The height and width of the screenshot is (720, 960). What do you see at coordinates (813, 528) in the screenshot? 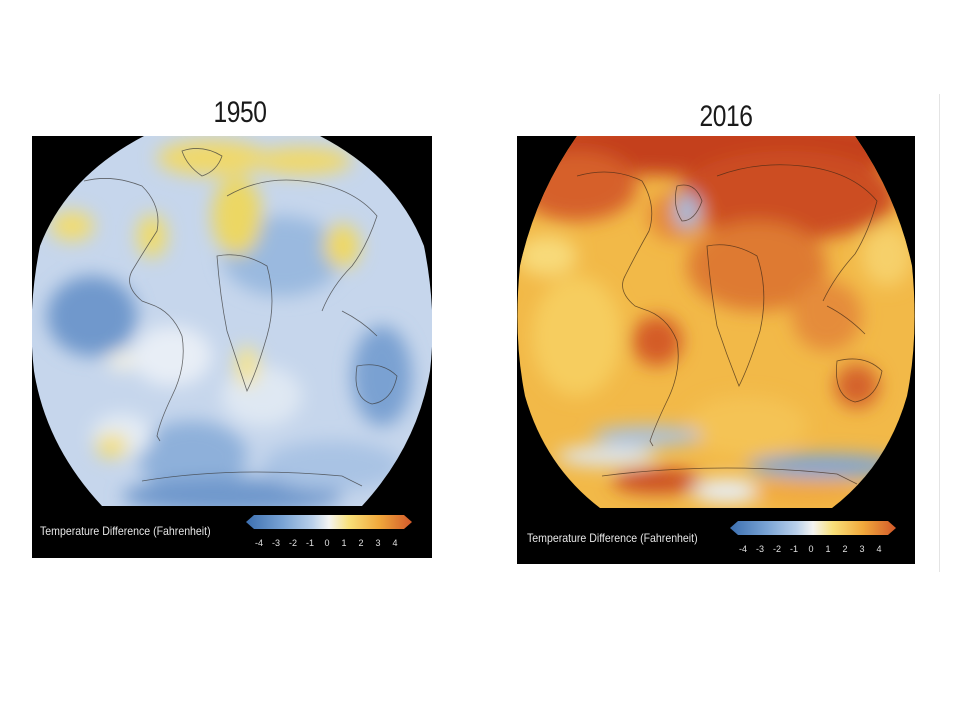
I see `color-scale-bar-2016` at bounding box center [813, 528].